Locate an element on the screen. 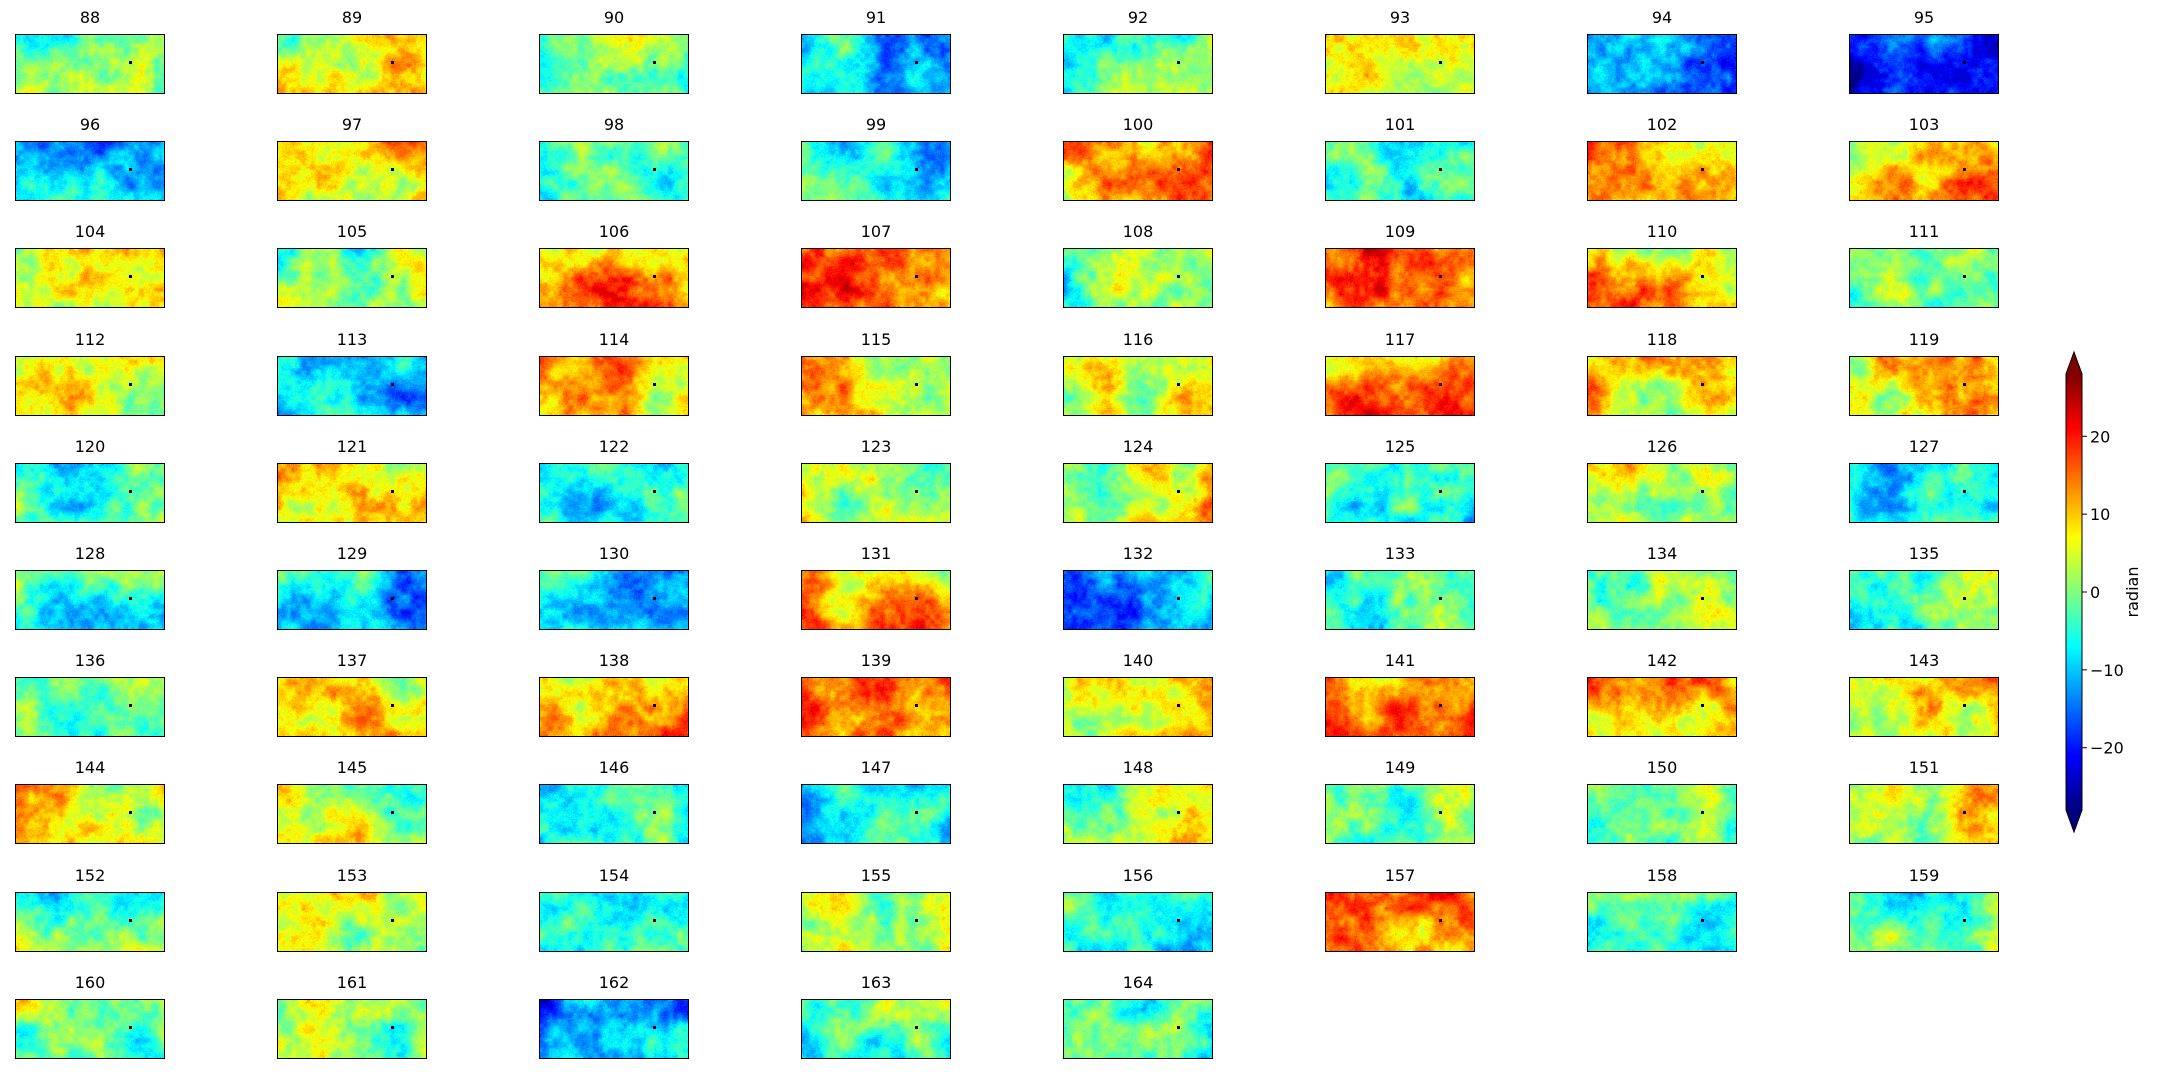 The width and height of the screenshot is (2161, 1077). panel: 143 is located at coordinates (1924, 696).